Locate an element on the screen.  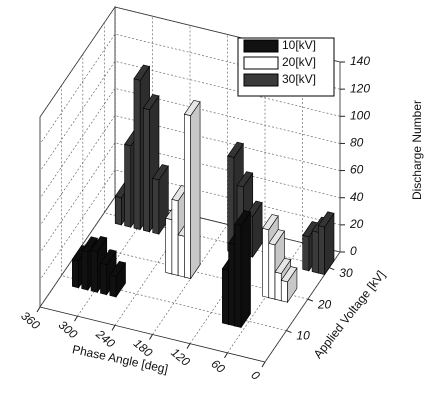
legend-label: 20[kV] is located at coordinates (299, 62).